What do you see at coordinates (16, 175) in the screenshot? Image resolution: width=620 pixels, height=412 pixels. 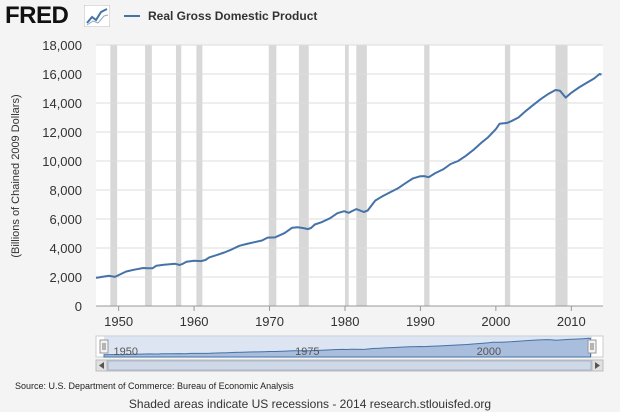 I see `y-axis-title: (Billions of Chained 2009 Dollars)` at bounding box center [16, 175].